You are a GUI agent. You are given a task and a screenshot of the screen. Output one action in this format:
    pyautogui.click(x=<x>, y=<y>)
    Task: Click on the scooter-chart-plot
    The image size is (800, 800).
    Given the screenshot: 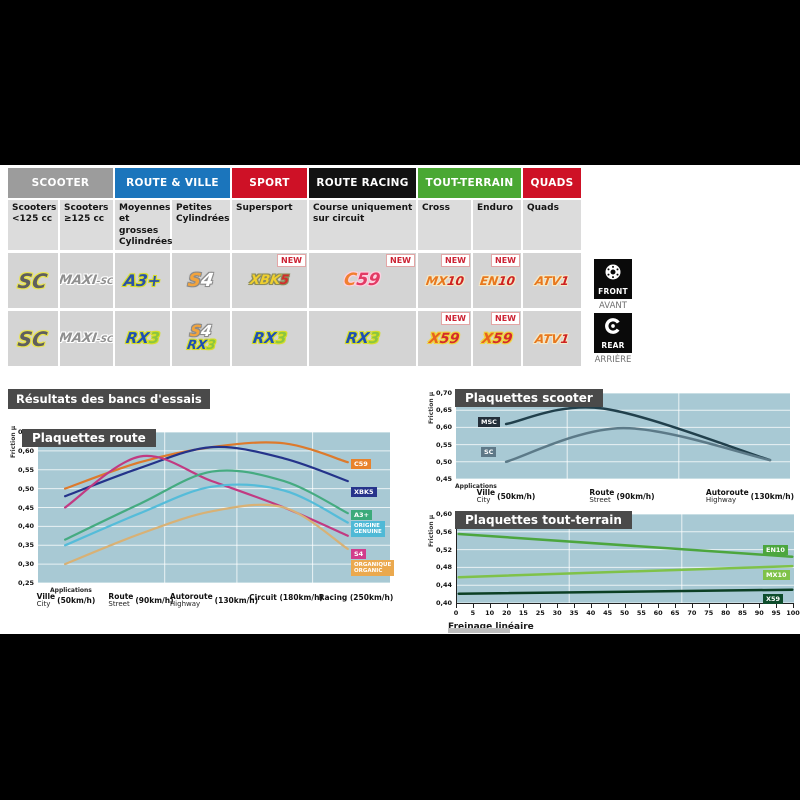 What is the action you would take?
    pyautogui.click(x=623, y=436)
    